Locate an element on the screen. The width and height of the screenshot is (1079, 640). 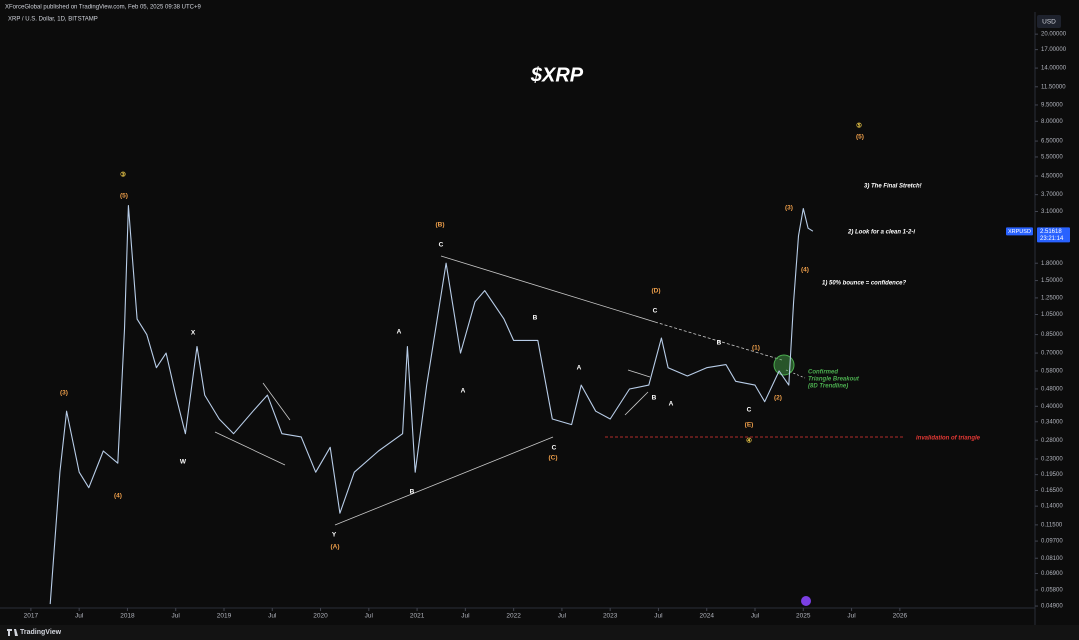
y-tick-label: 0.09700 is located at coordinates (1052, 542).